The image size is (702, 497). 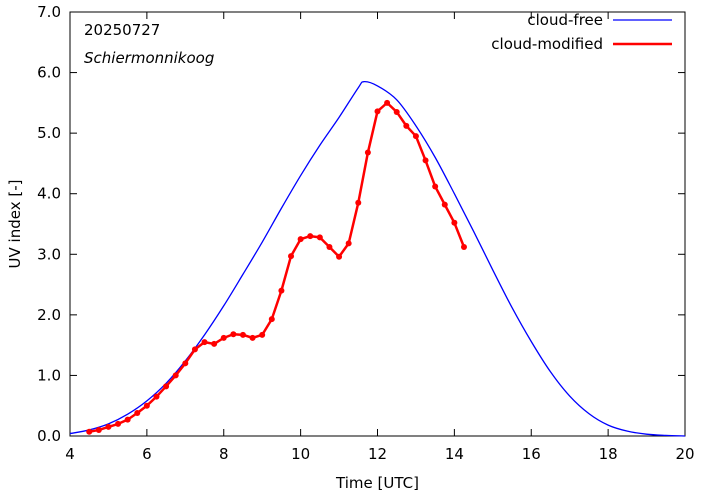 I want to click on y-tick-label: 7.0, so click(x=49, y=12).